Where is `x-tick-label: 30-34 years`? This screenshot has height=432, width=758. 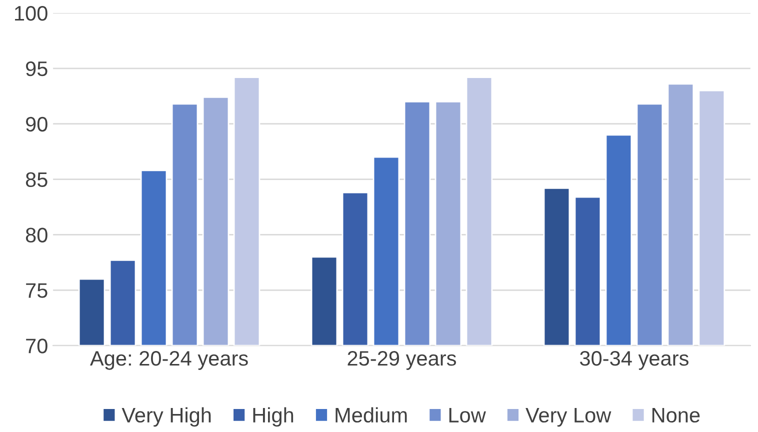
x-tick-label: 30-34 years is located at coordinates (634, 360).